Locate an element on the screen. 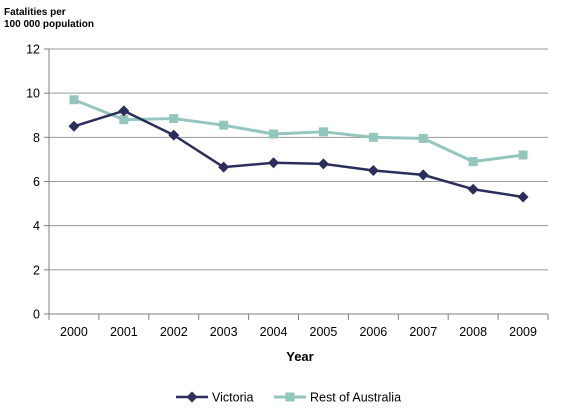 This screenshot has height=414, width=569. y-tick-label: 6 is located at coordinates (36, 182).